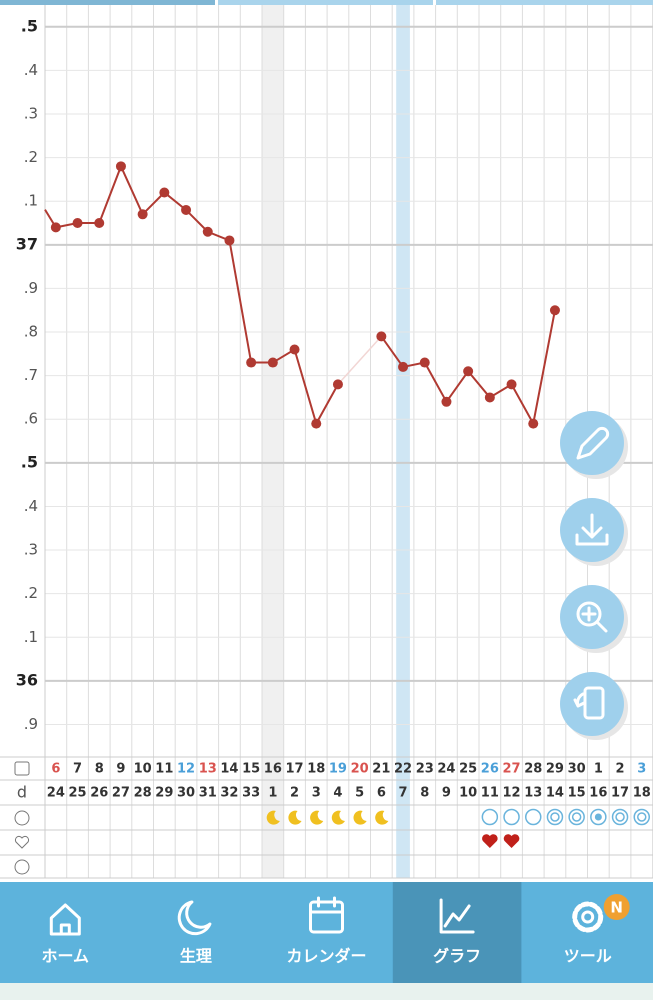 The image size is (653, 1000). I want to click on gear-icon, so click(588, 917).